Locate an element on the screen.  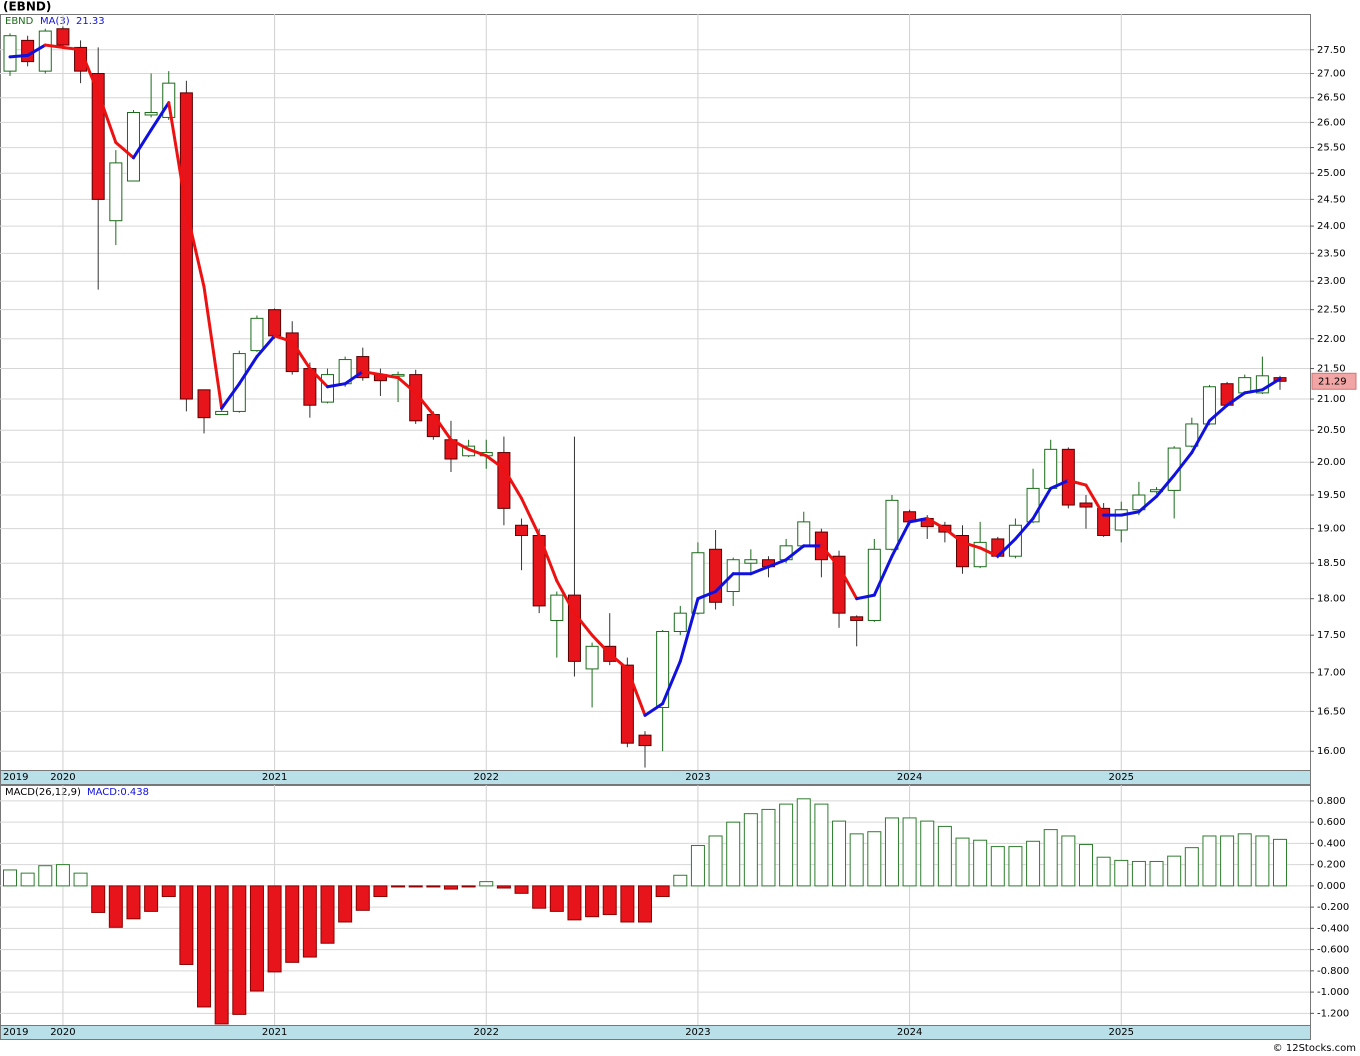
legend-ma: MA(3) is located at coordinates (55, 21).